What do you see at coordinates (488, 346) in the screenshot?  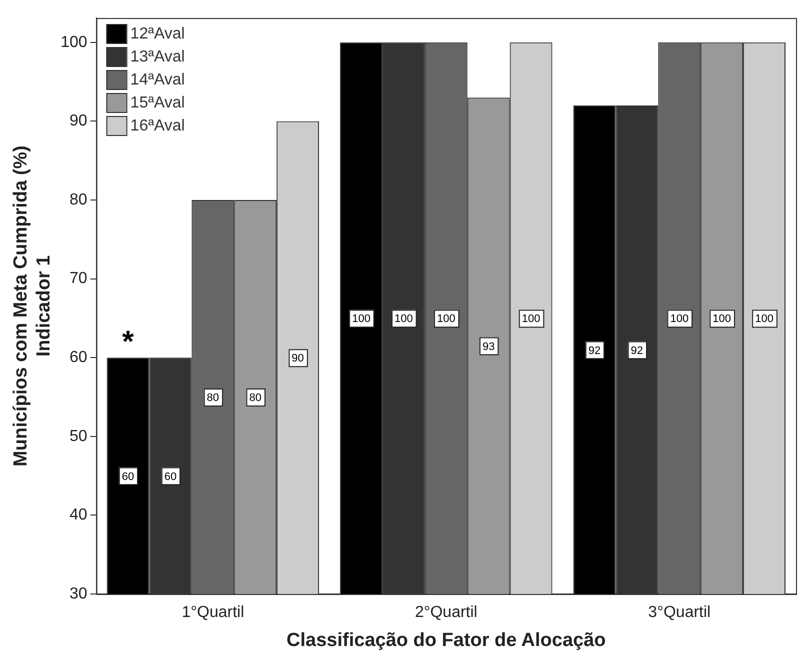 I see `data-label: 93` at bounding box center [488, 346].